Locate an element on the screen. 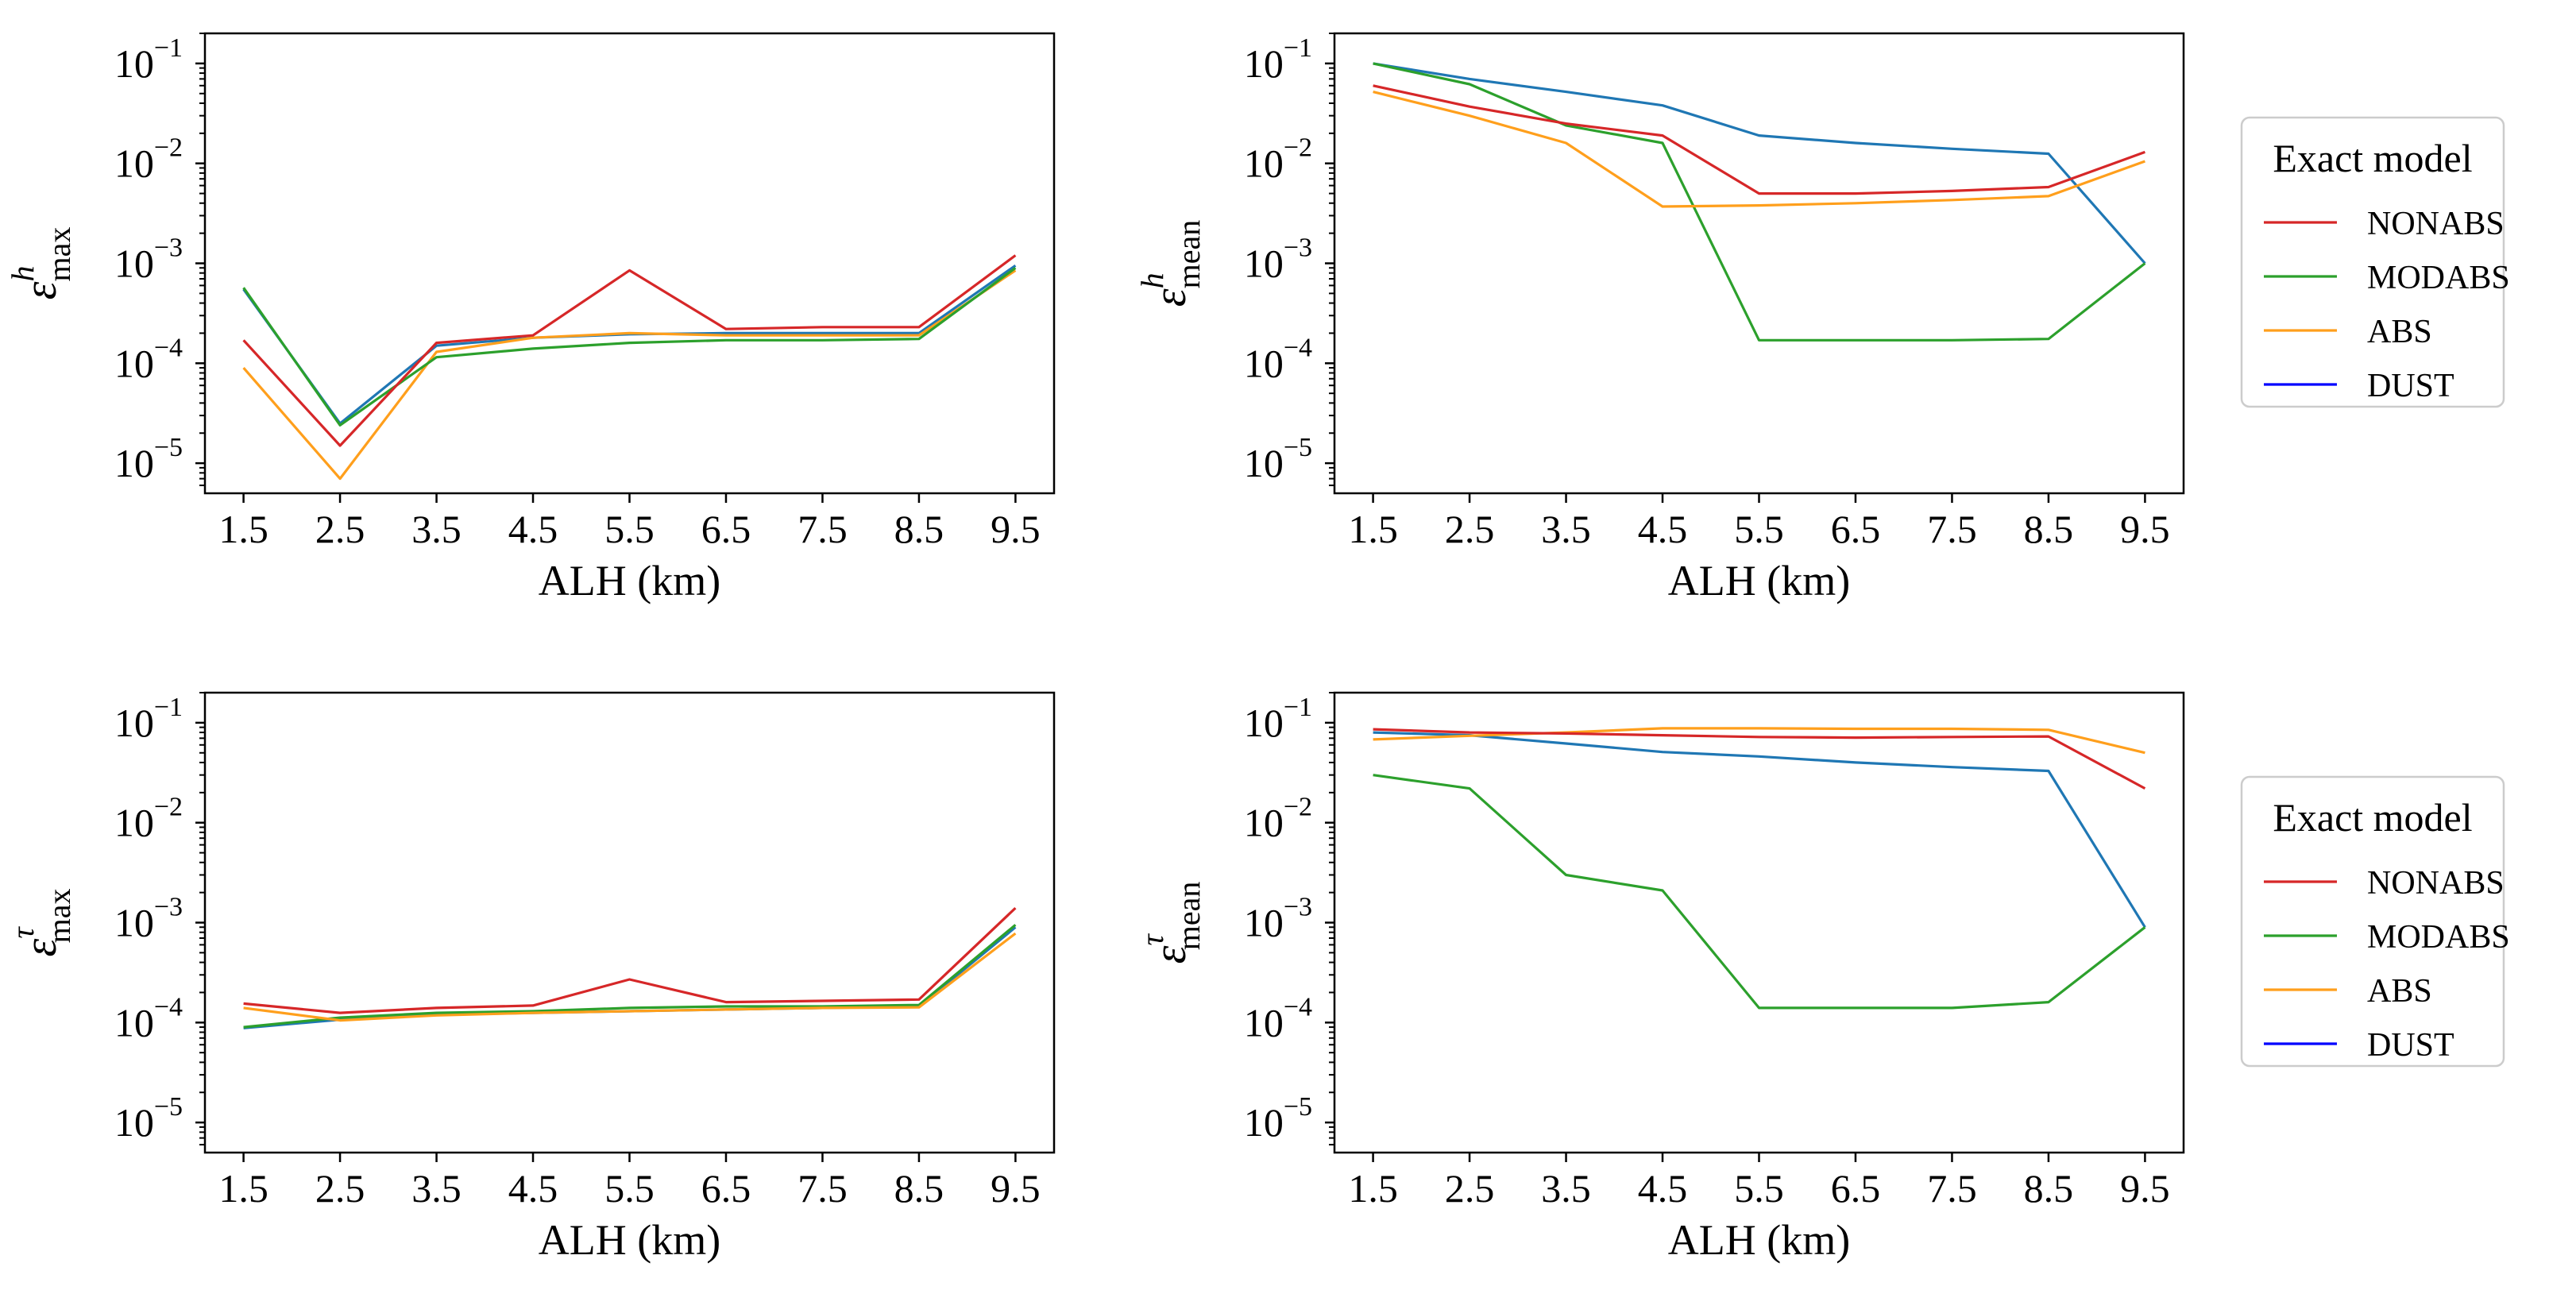 The height and width of the screenshot is (1290, 2576). y-axis-title: ετmean is located at coordinates (1170, 923).